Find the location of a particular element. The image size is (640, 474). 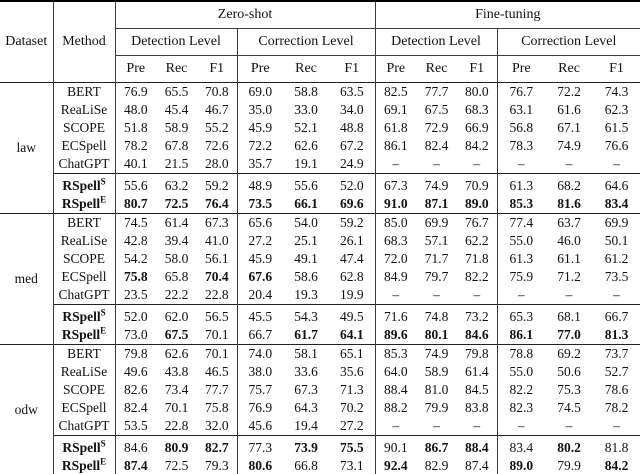

method-superscript: S is located at coordinates (103, 312).